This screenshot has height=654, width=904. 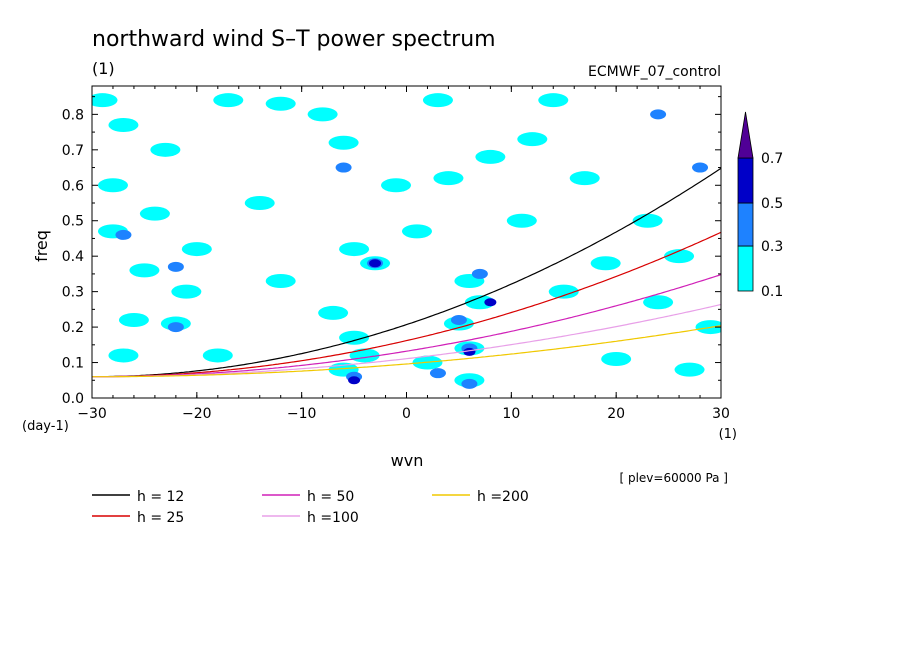 I want to click on x-tick-label: −10, so click(x=302, y=414).